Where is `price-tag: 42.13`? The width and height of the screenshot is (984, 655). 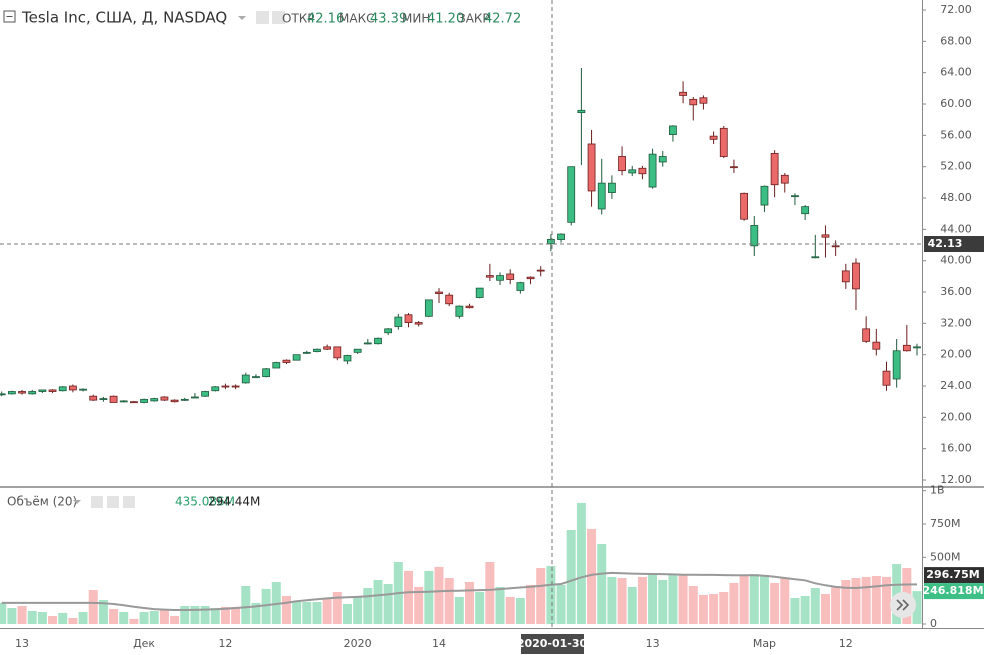 price-tag: 42.13 is located at coordinates (945, 243).